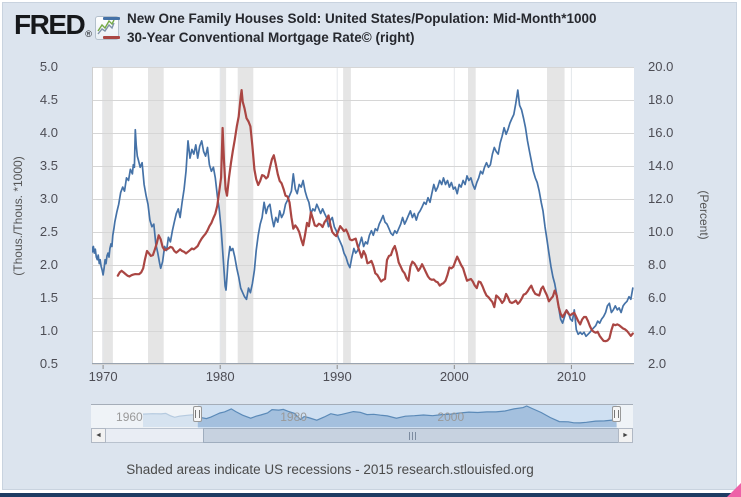 The height and width of the screenshot is (497, 741). Describe the element at coordinates (48, 363) in the screenshot. I see `left-axis-tick-label: 0.5` at that location.